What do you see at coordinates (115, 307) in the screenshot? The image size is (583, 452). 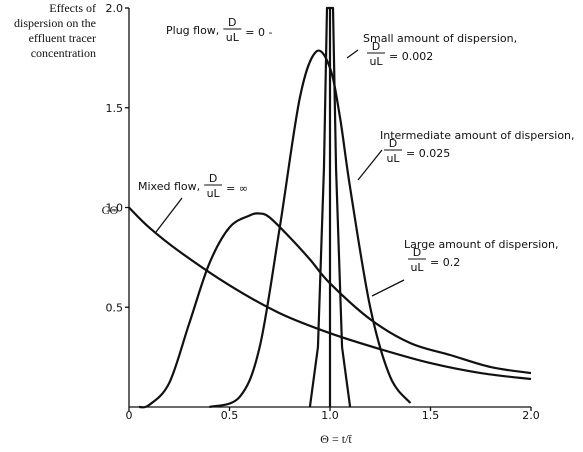 I see `y-tick-label: 0.5` at bounding box center [115, 307].